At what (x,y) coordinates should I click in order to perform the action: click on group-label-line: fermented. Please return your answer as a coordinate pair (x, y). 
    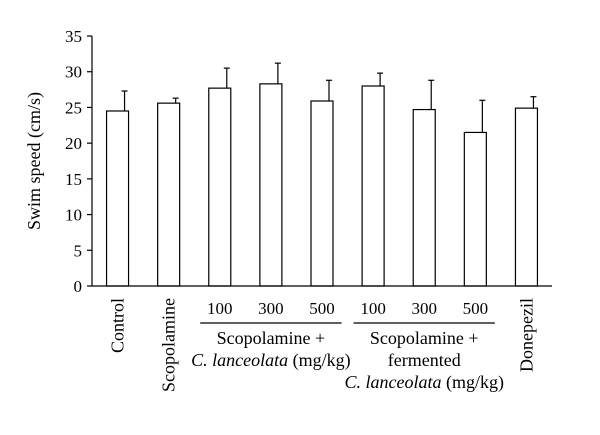
    Looking at the image, I should click on (424, 360).